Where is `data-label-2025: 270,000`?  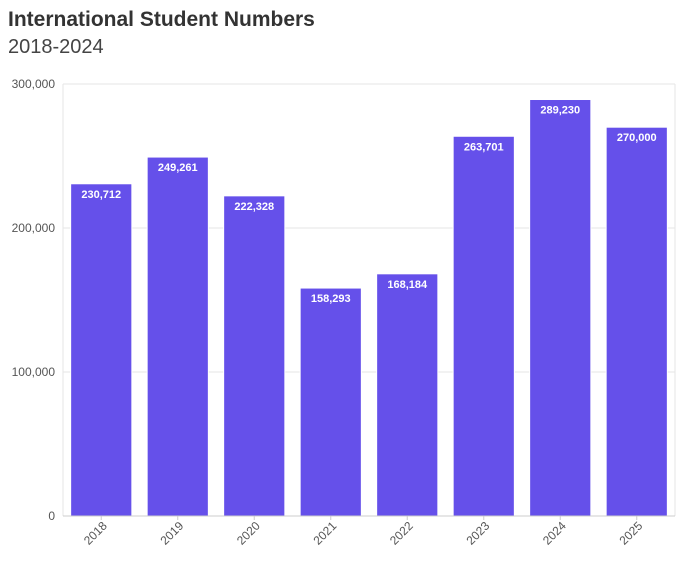
data-label-2025: 270,000 is located at coordinates (637, 138).